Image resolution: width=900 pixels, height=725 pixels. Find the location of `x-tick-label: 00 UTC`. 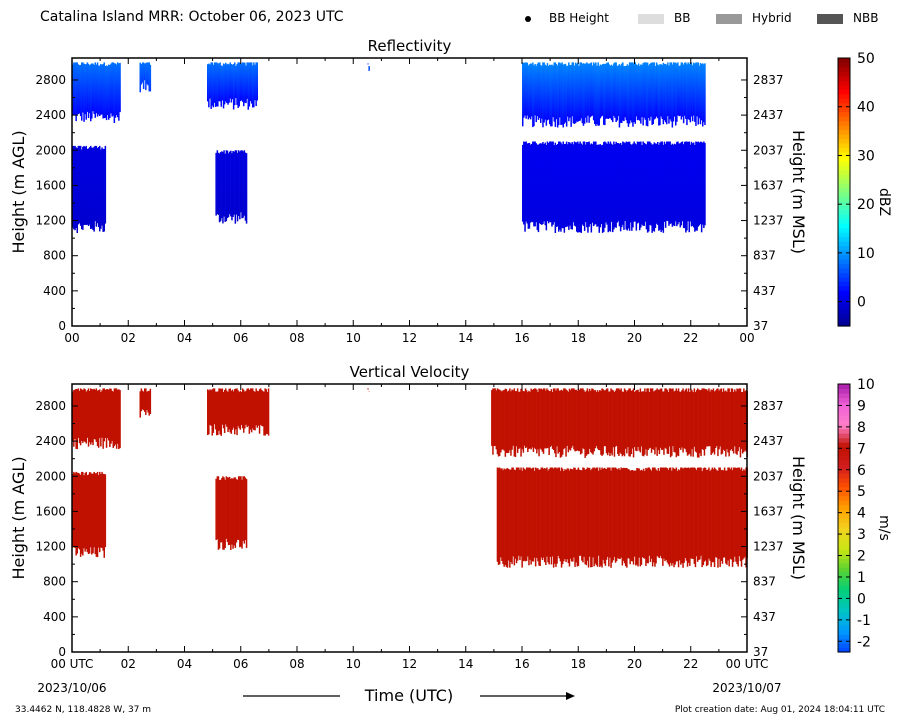

x-tick-label: 00 UTC is located at coordinates (72, 664).